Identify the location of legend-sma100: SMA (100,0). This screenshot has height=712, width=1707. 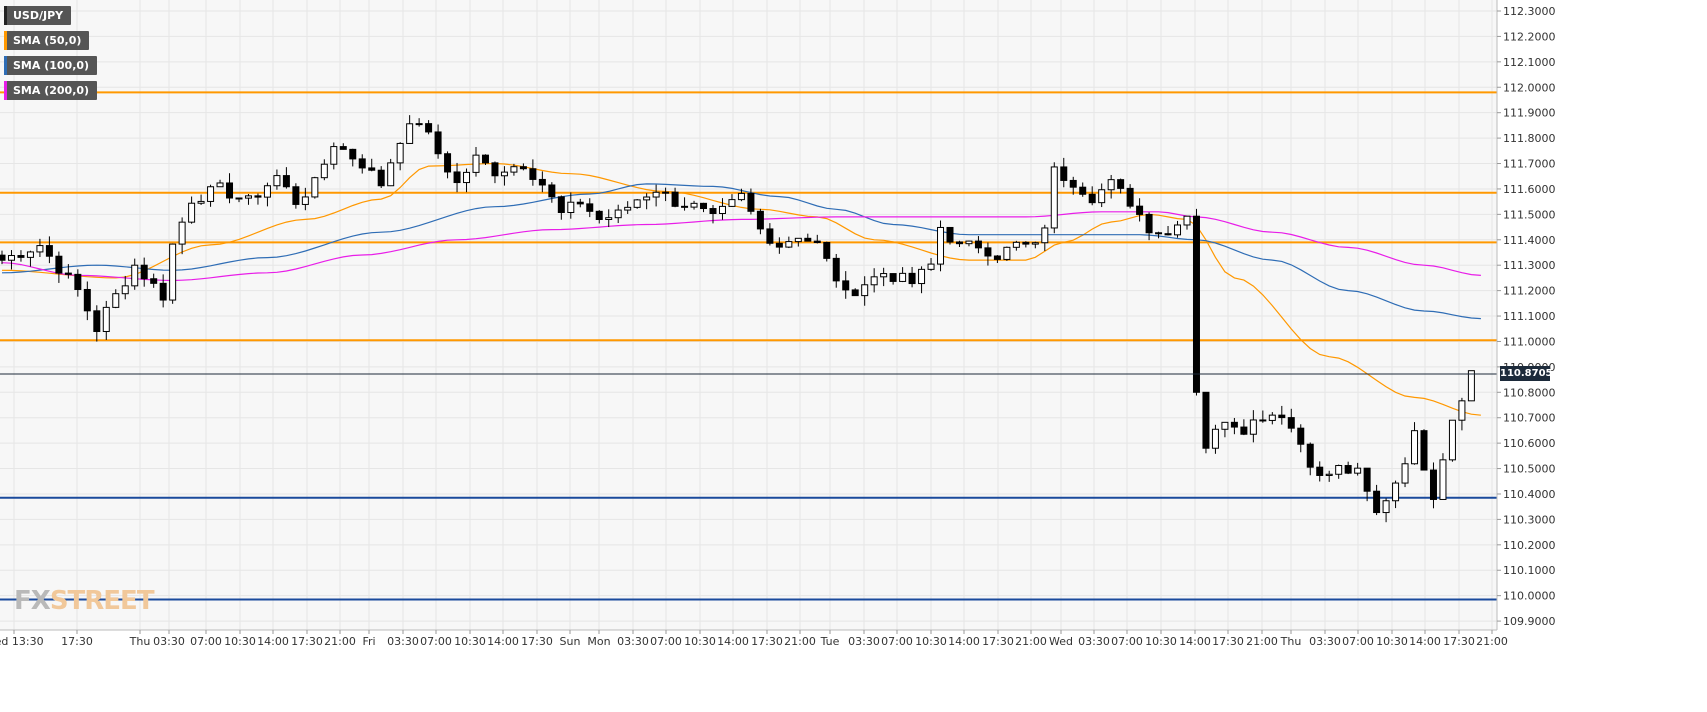
(51, 65).